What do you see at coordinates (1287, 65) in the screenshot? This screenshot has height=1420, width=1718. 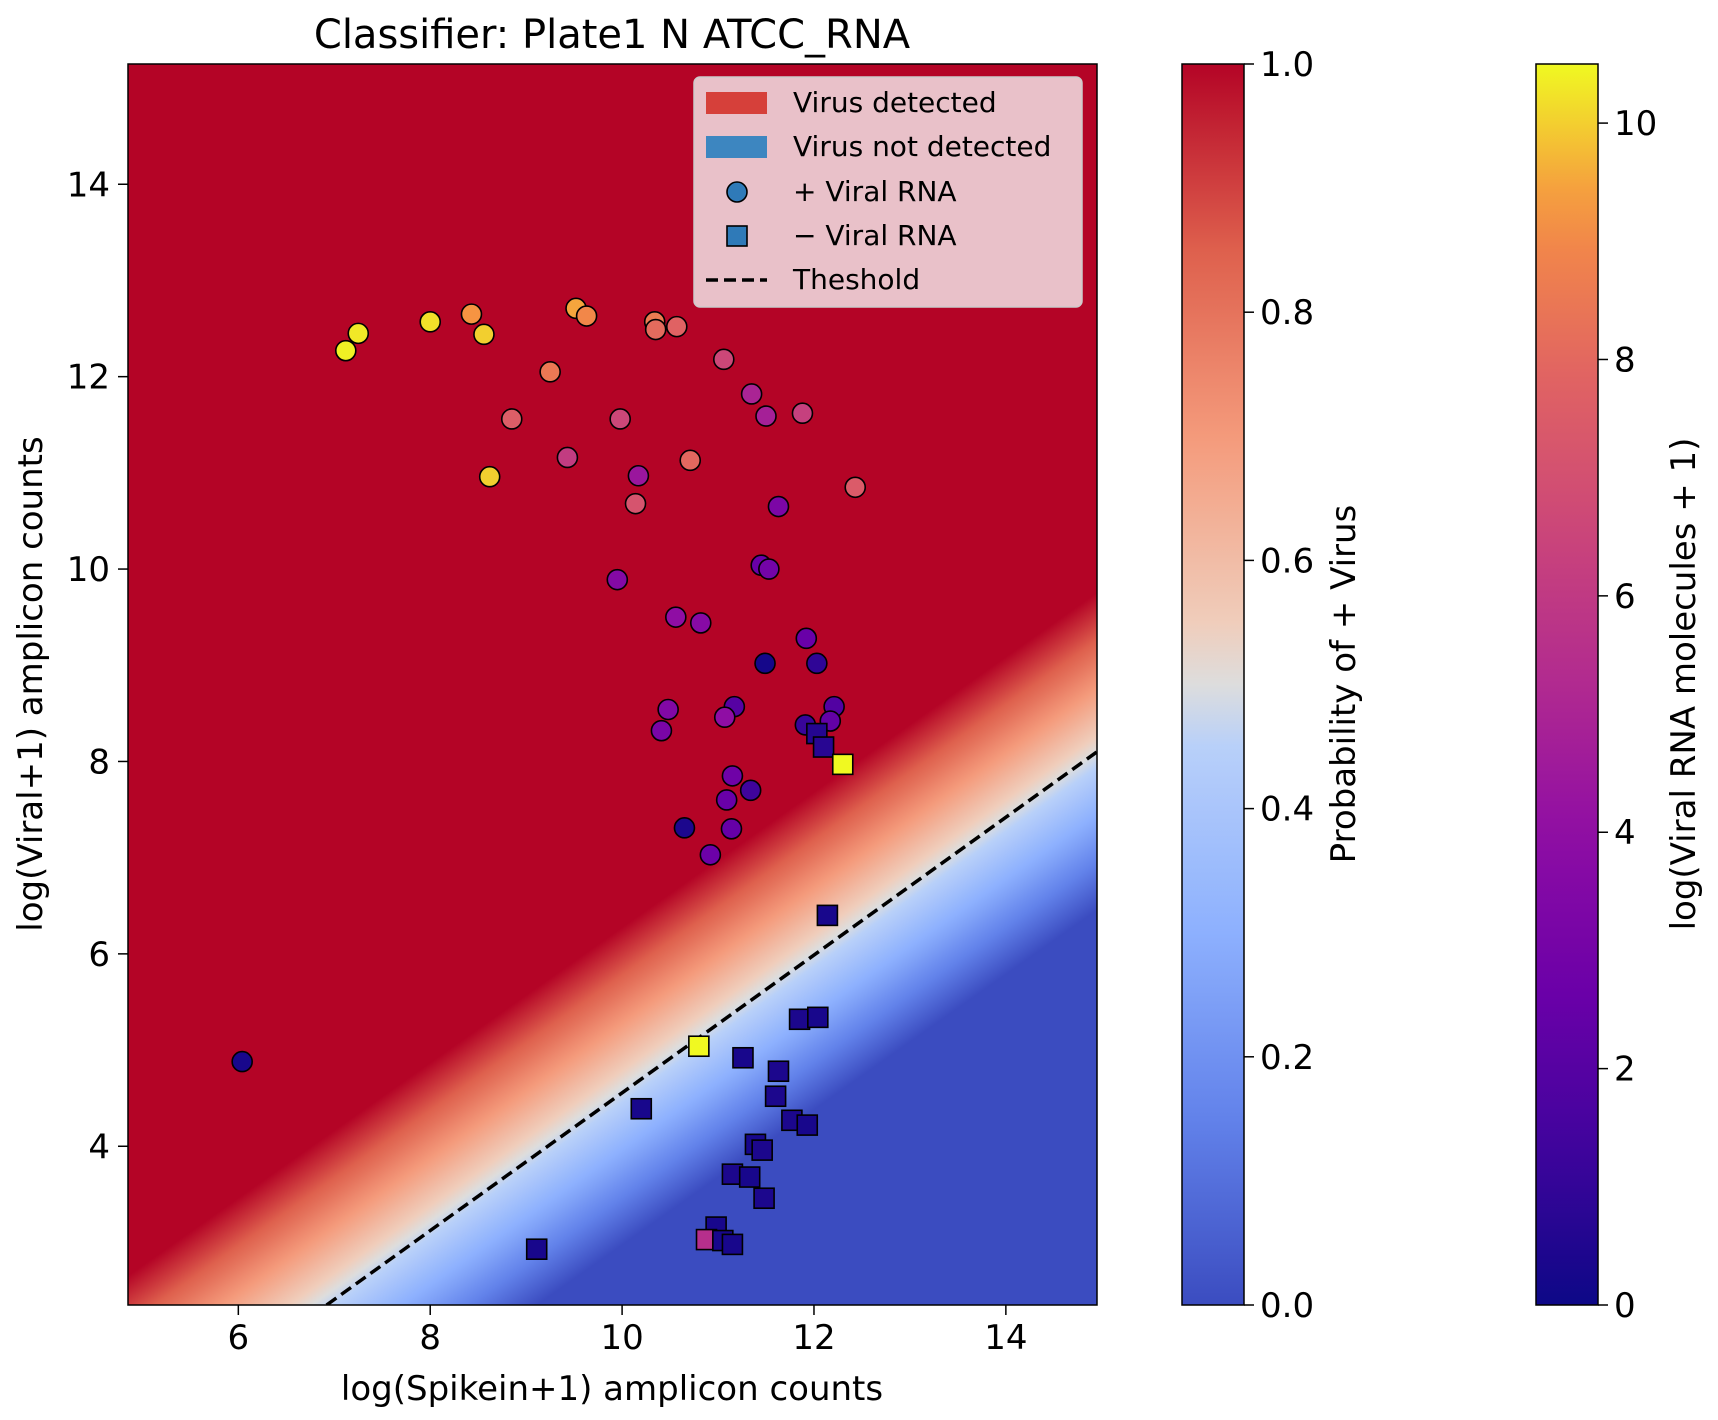 I see `probability-tick-label: 1.0` at bounding box center [1287, 65].